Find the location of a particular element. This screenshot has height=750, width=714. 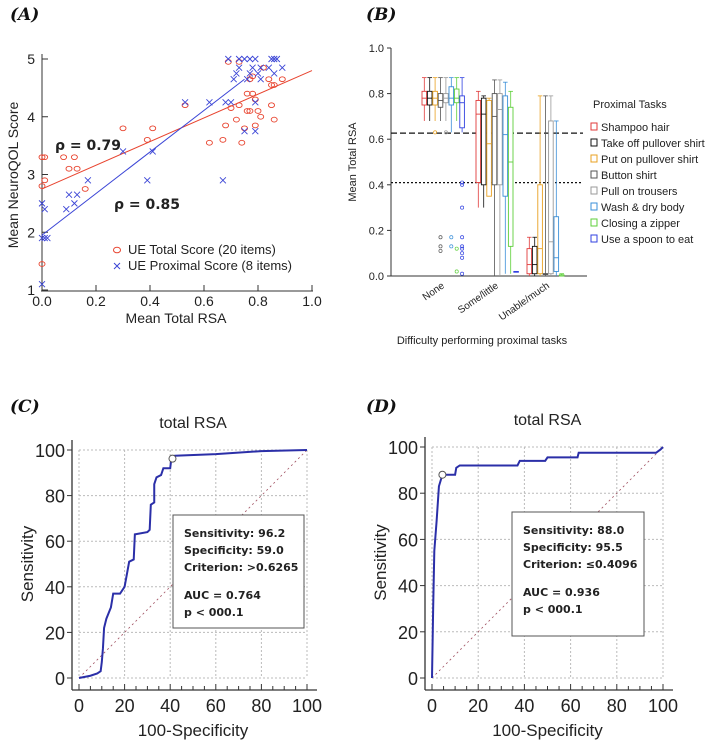

y-tick-label: 100 is located at coordinates (50, 451).